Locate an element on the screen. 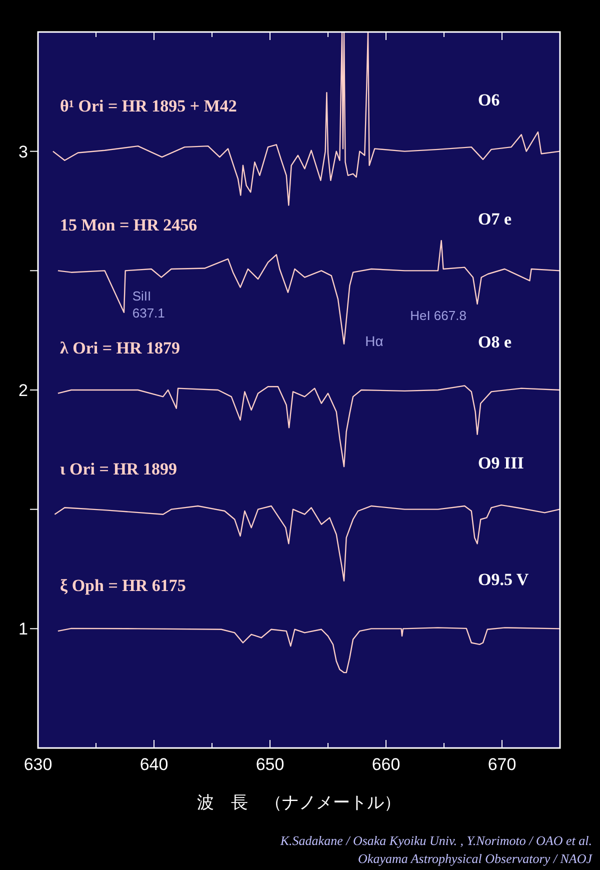  x-axis-title: 波 長 （ナノメートル） is located at coordinates (299, 802).